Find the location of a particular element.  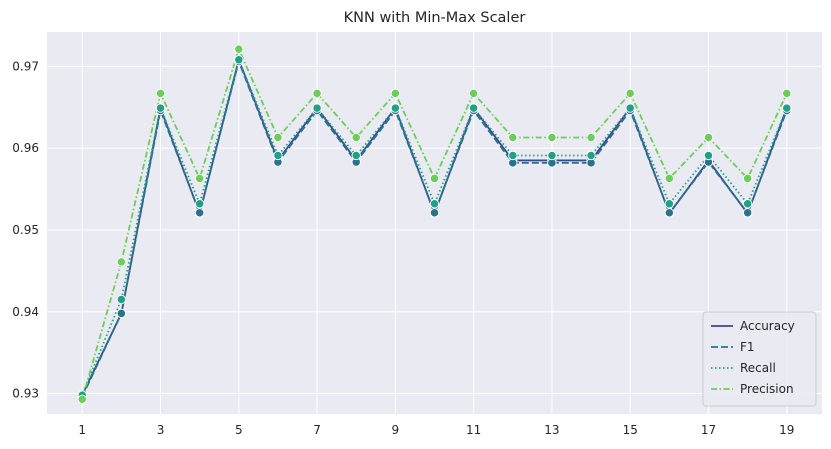

x-axis-ticks: 1 3 5 7 9 11 13 15 17 19 is located at coordinates (436, 430).